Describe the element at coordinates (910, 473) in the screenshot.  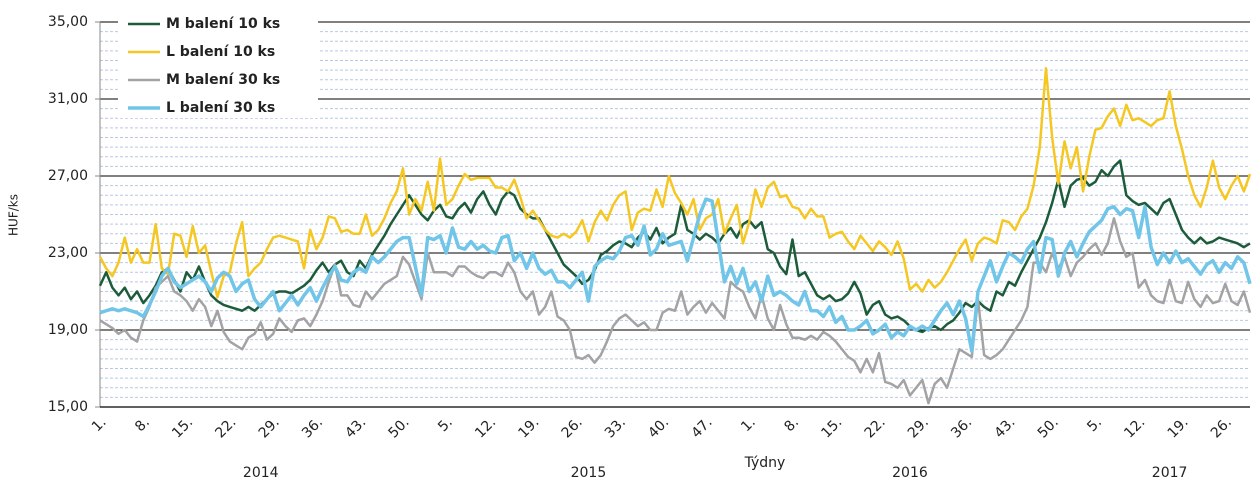
I see `x-group-label: 2016` at that location.